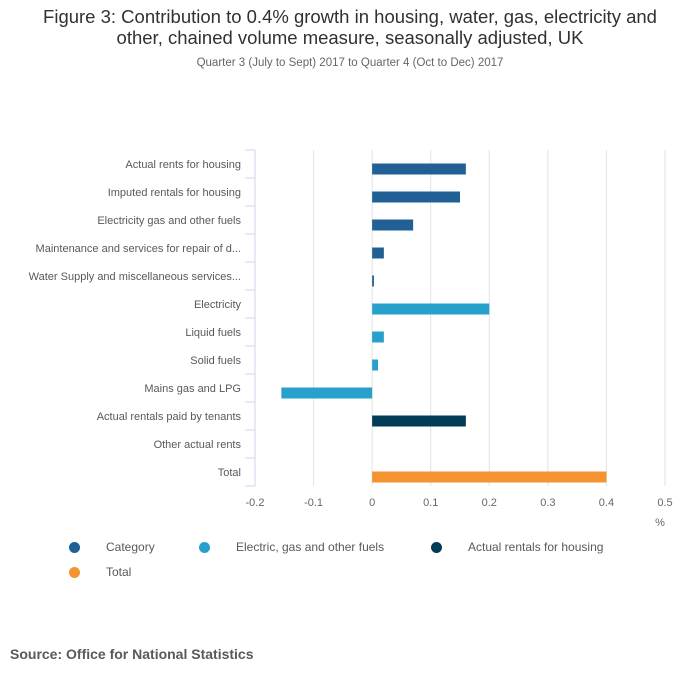  What do you see at coordinates (169, 417) in the screenshot?
I see `category-label: Actual rentals paid by tenants` at bounding box center [169, 417].